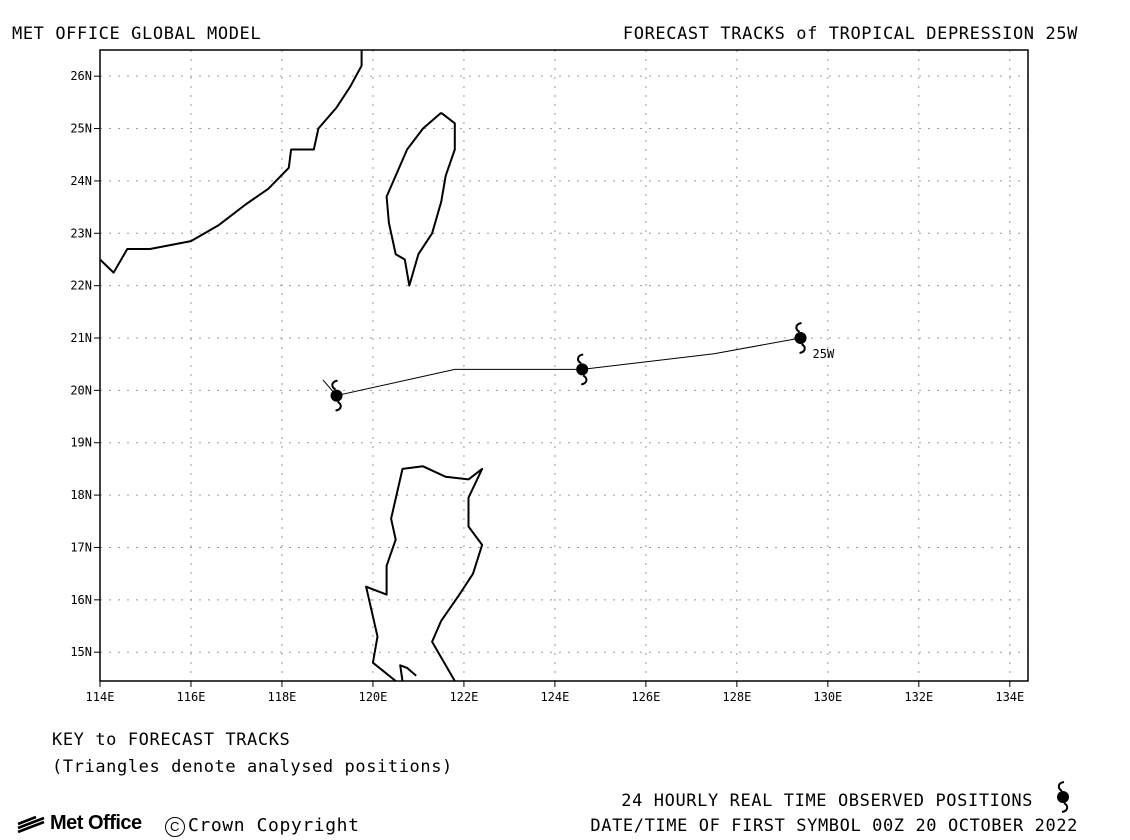  I want to click on tick-label-lon: 132E, so click(918, 697).